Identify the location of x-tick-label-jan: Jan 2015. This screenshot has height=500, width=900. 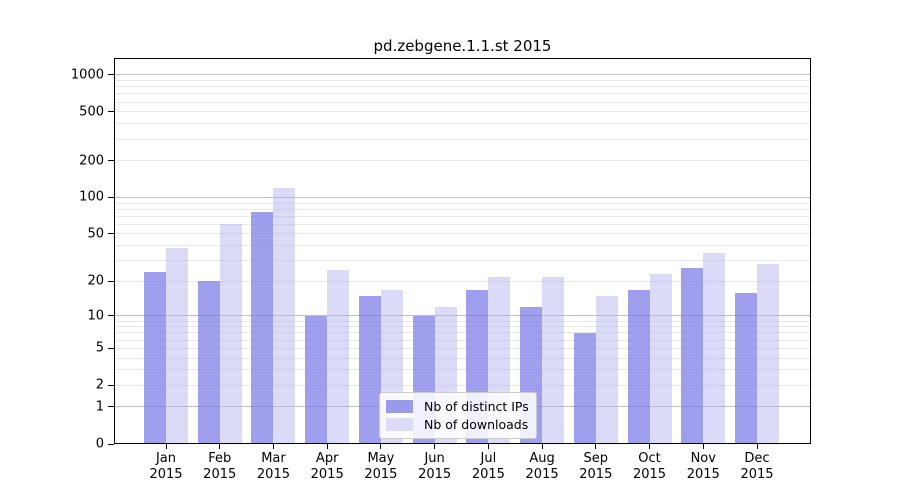
(166, 466).